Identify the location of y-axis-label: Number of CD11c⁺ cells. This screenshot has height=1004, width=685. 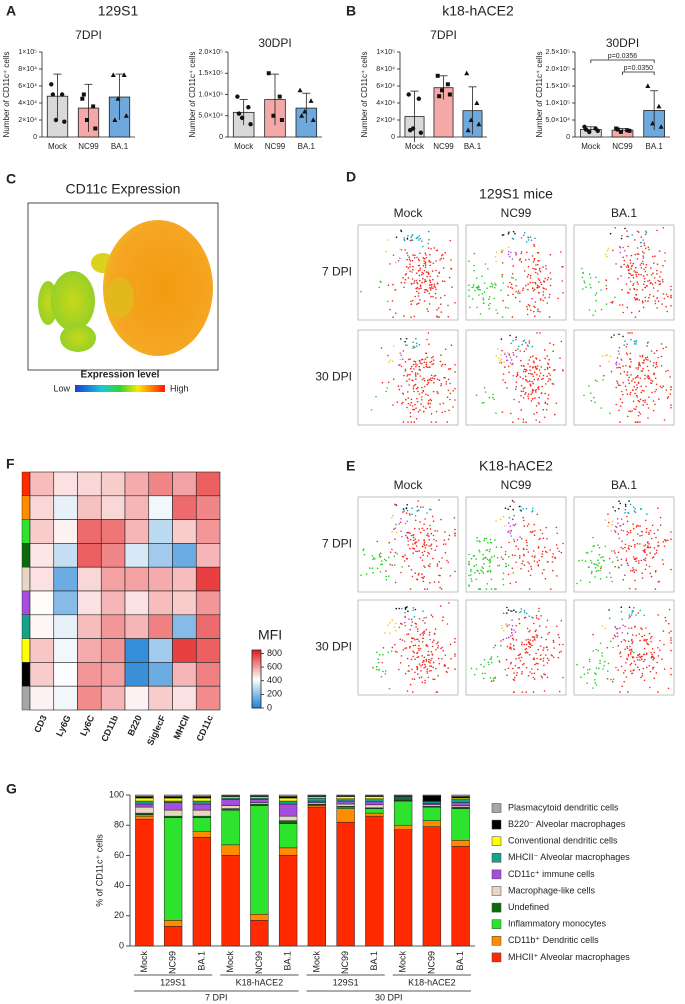
(364, 95).